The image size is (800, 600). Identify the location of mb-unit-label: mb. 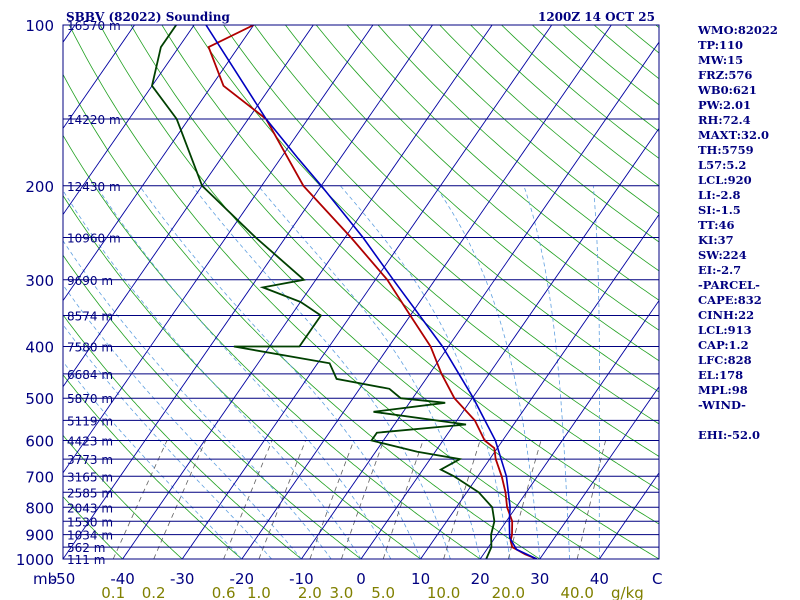
(45, 579).